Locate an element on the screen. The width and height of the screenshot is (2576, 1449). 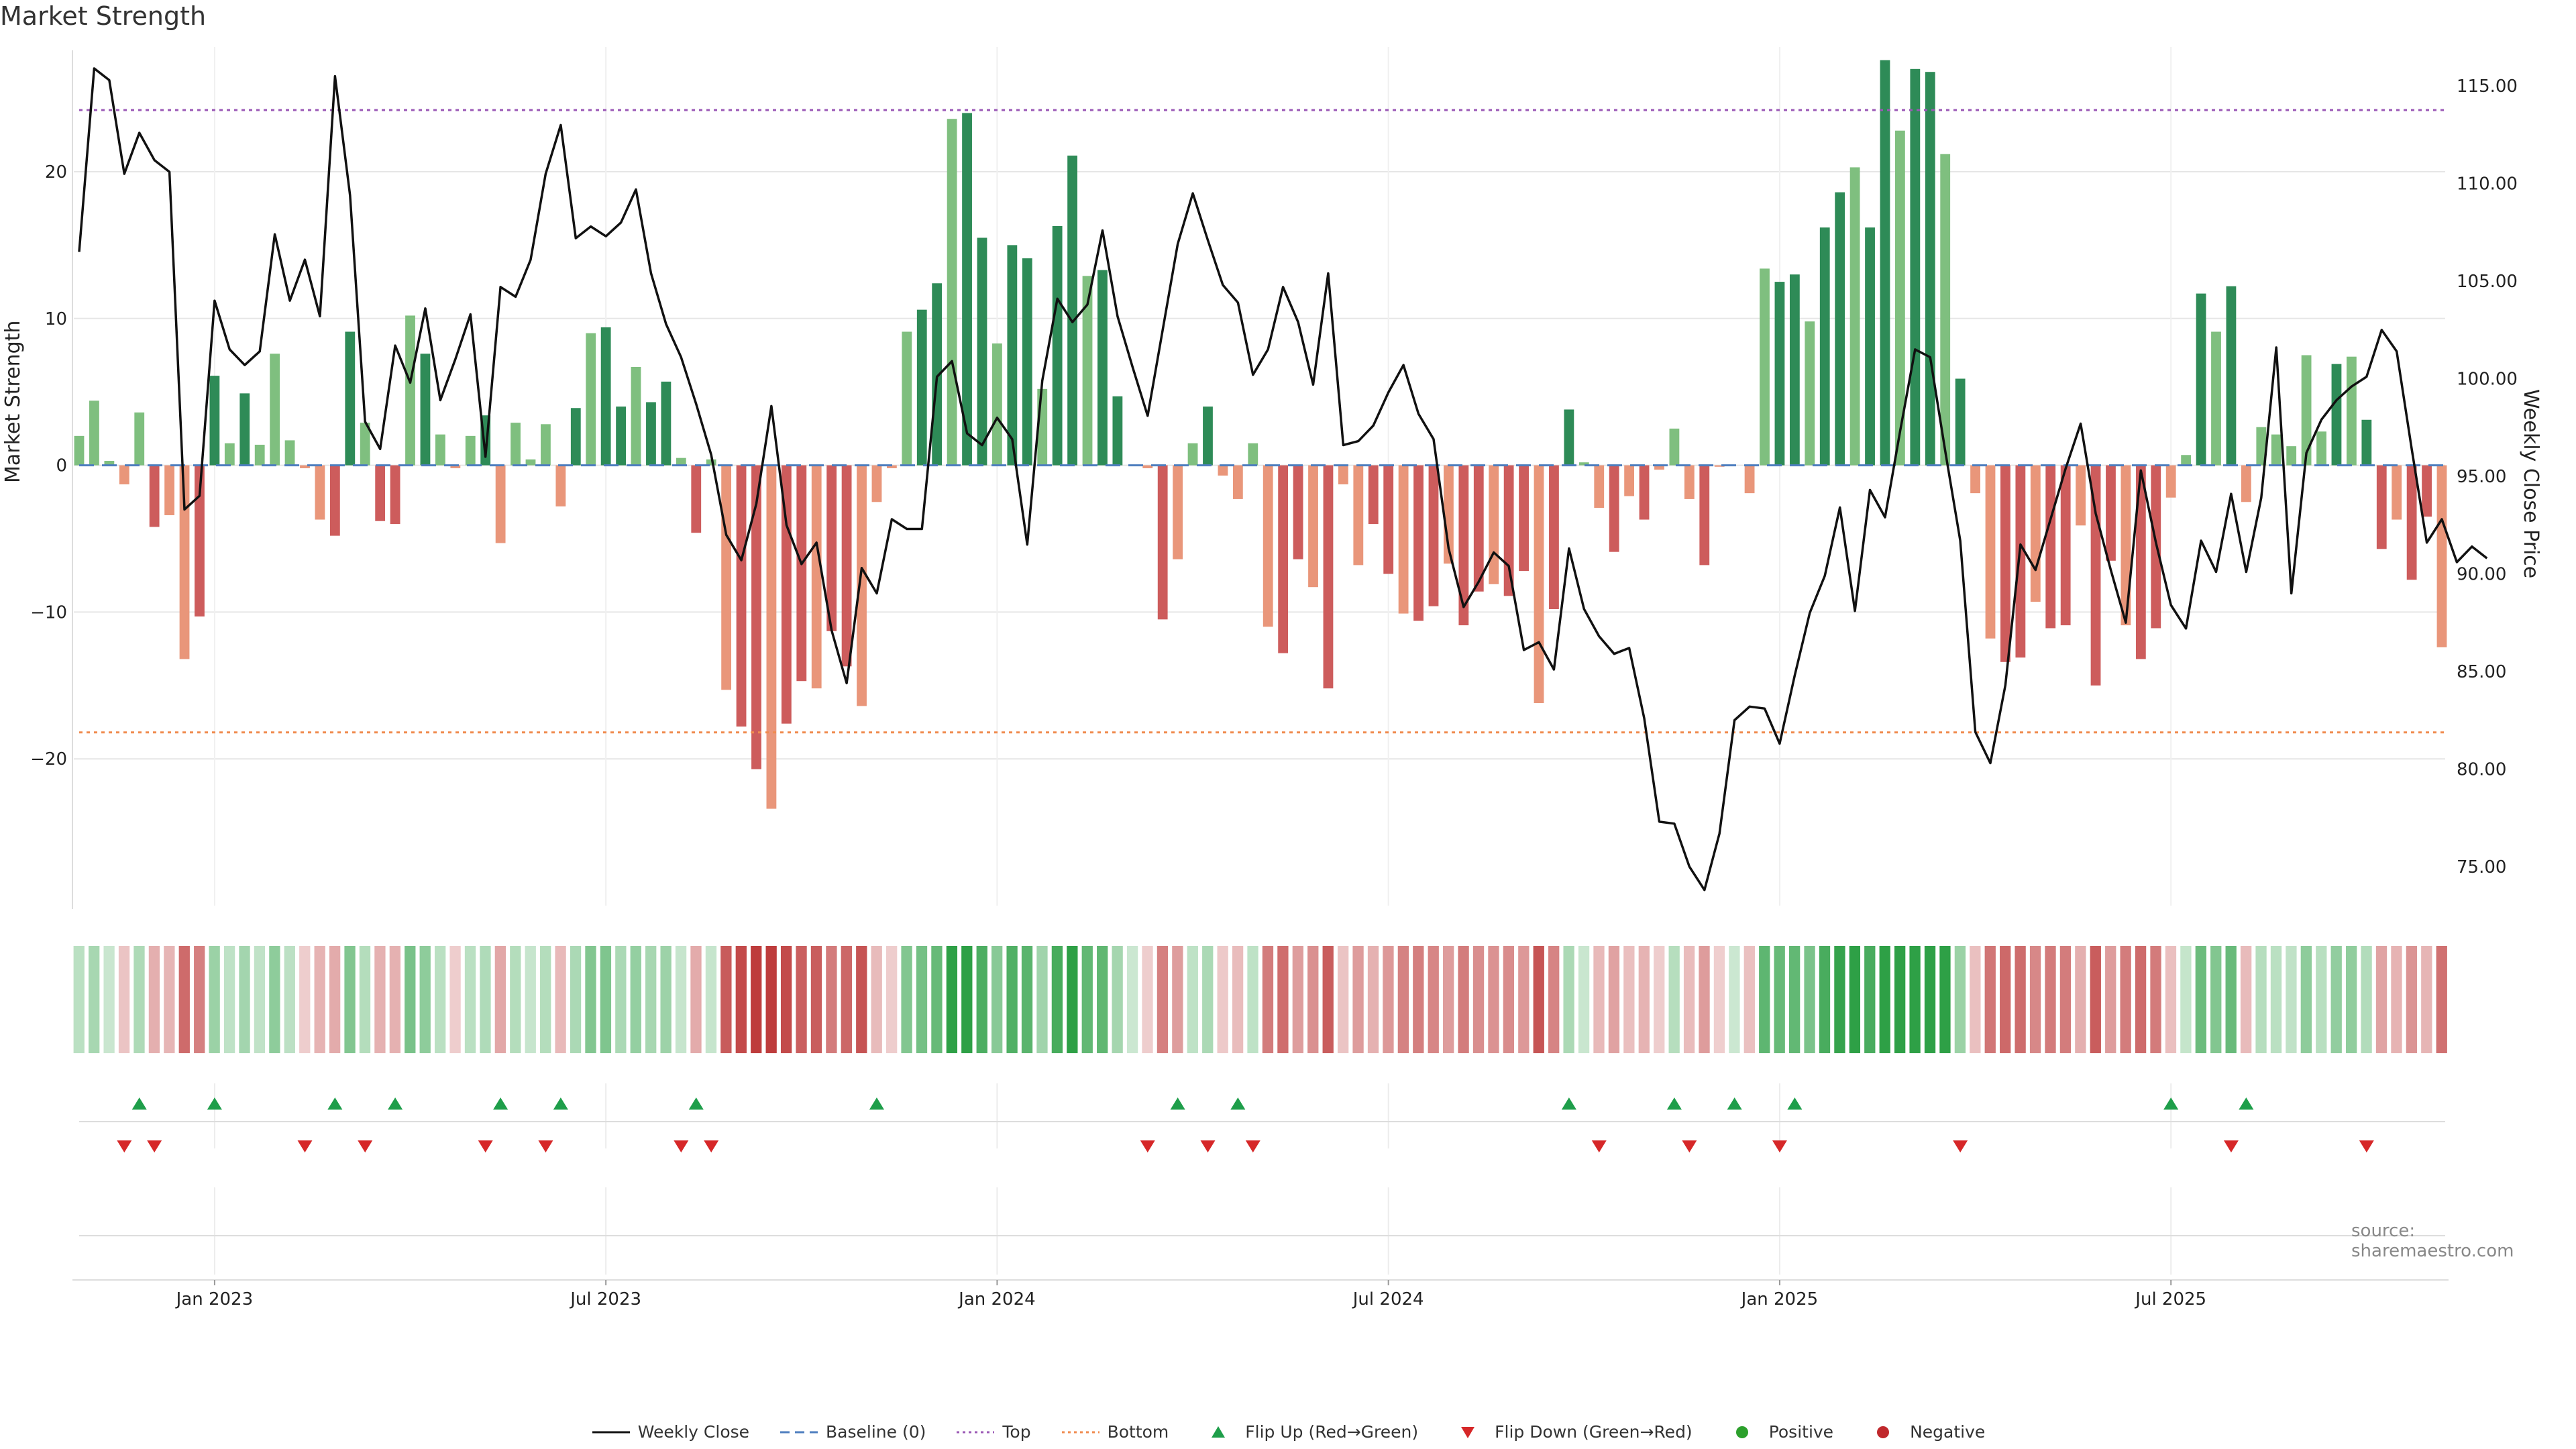
legend-bottom: Bottom is located at coordinates (1115, 1432).